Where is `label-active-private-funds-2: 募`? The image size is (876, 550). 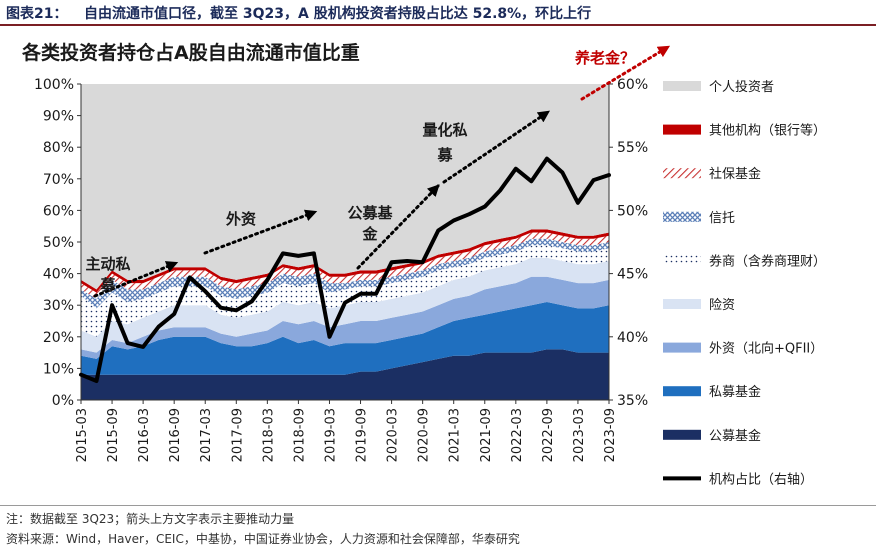
label-active-private-funds-2: 募 is located at coordinates (107, 285).